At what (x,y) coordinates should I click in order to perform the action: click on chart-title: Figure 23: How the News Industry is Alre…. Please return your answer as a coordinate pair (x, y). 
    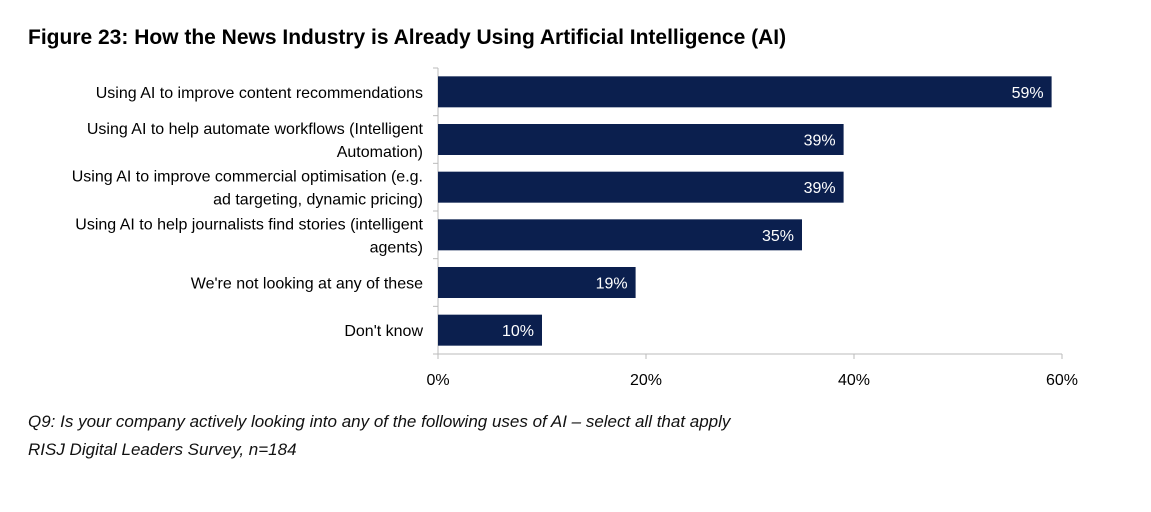
    Looking at the image, I should click on (407, 37).